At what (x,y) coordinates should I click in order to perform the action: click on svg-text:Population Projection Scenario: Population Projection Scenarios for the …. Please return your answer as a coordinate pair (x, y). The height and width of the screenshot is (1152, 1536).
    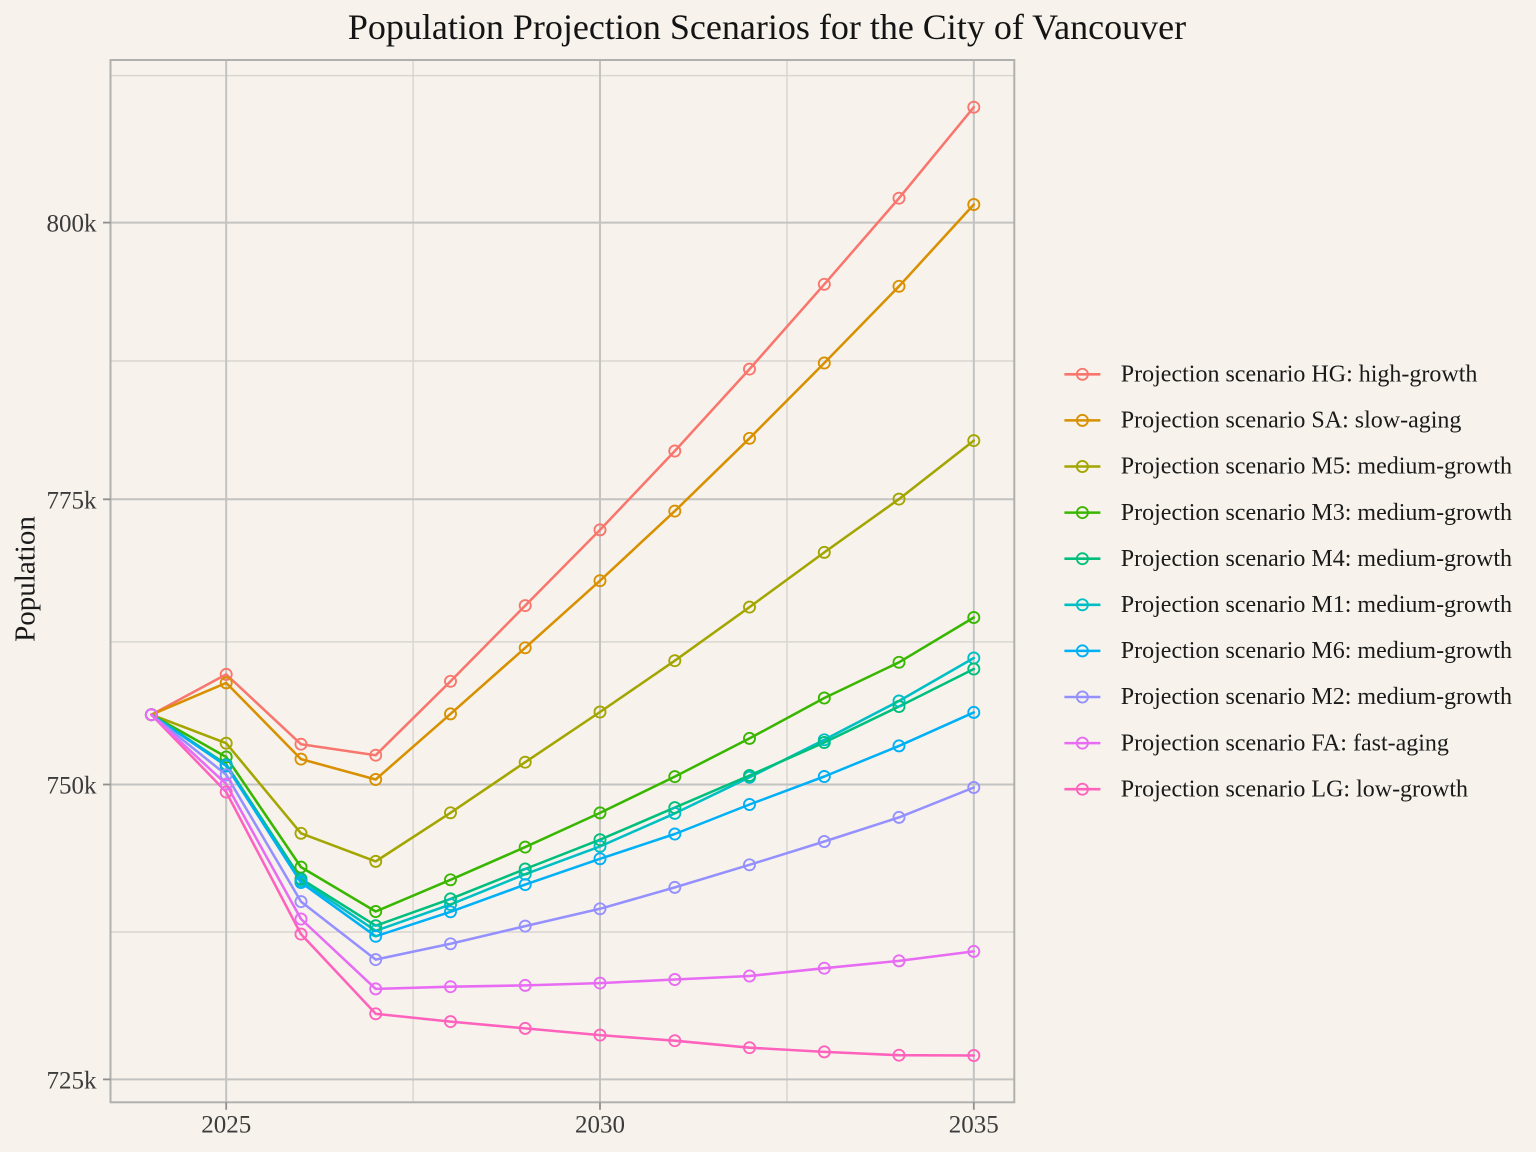
    Looking at the image, I should click on (767, 27).